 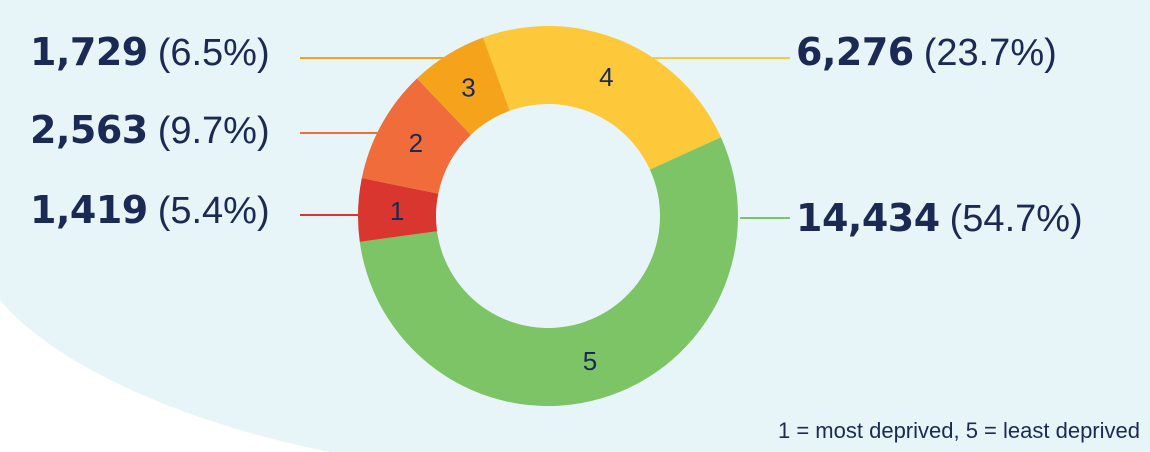 I want to click on slice-number-label-5: 5, so click(x=590, y=361).